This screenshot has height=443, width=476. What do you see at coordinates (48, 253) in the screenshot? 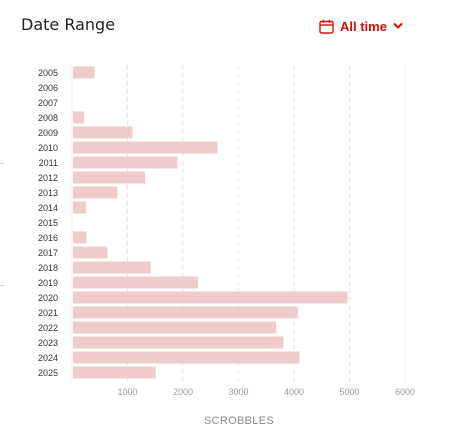
I see `y-tick-label: 2017` at bounding box center [48, 253].